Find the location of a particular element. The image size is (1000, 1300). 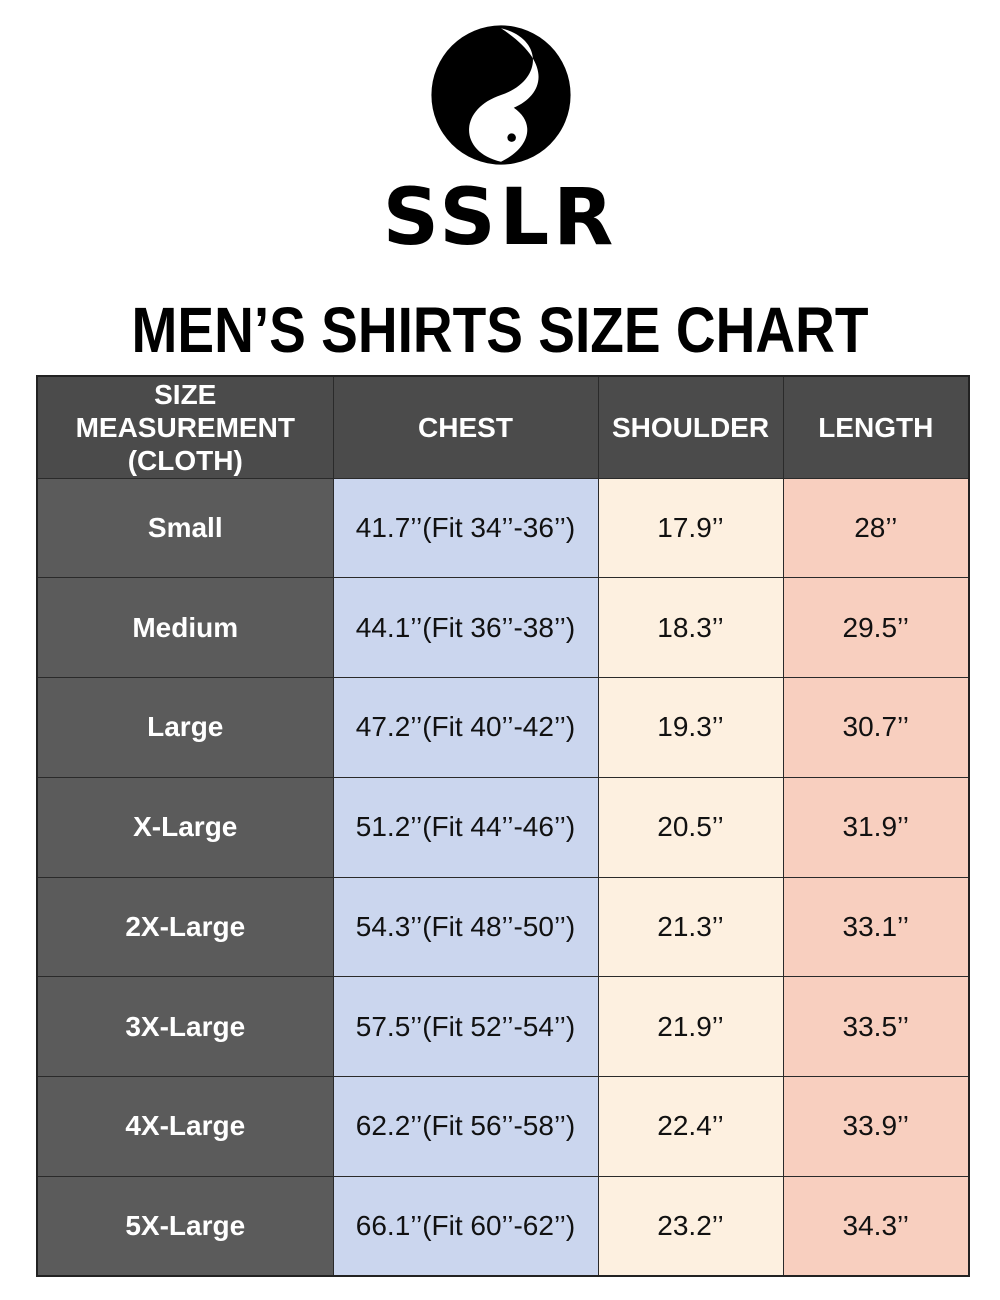

yin-yang-icon is located at coordinates (501, 95).